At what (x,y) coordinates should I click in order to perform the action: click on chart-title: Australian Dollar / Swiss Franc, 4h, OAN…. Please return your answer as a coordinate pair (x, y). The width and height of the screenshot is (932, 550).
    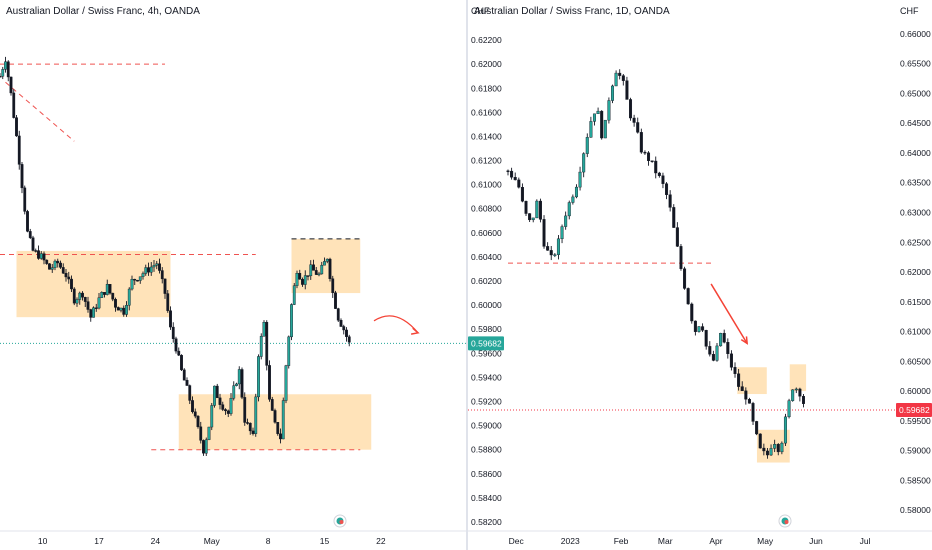
    Looking at the image, I should click on (103, 11).